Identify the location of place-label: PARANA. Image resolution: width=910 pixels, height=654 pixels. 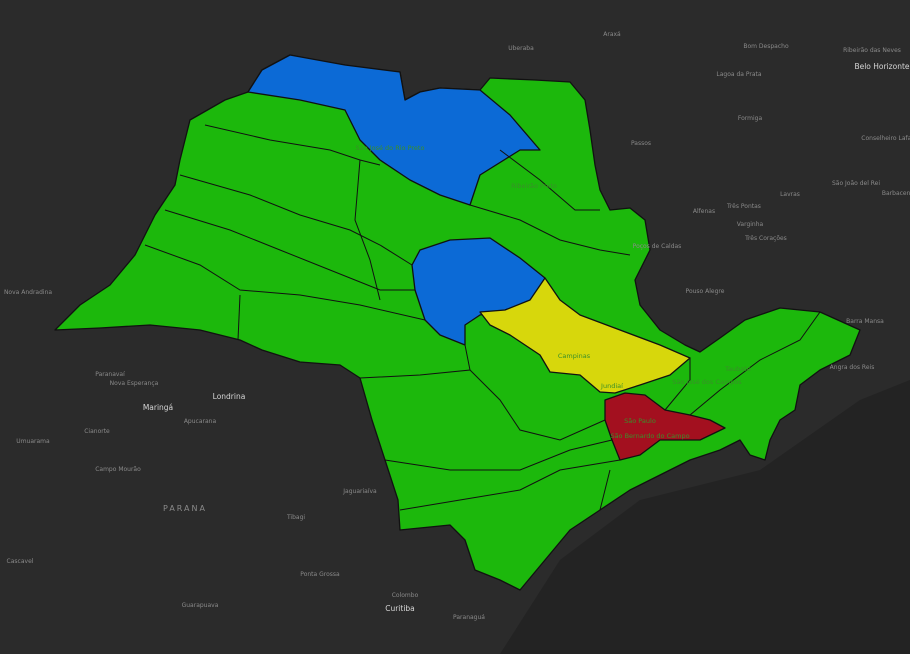
(185, 508).